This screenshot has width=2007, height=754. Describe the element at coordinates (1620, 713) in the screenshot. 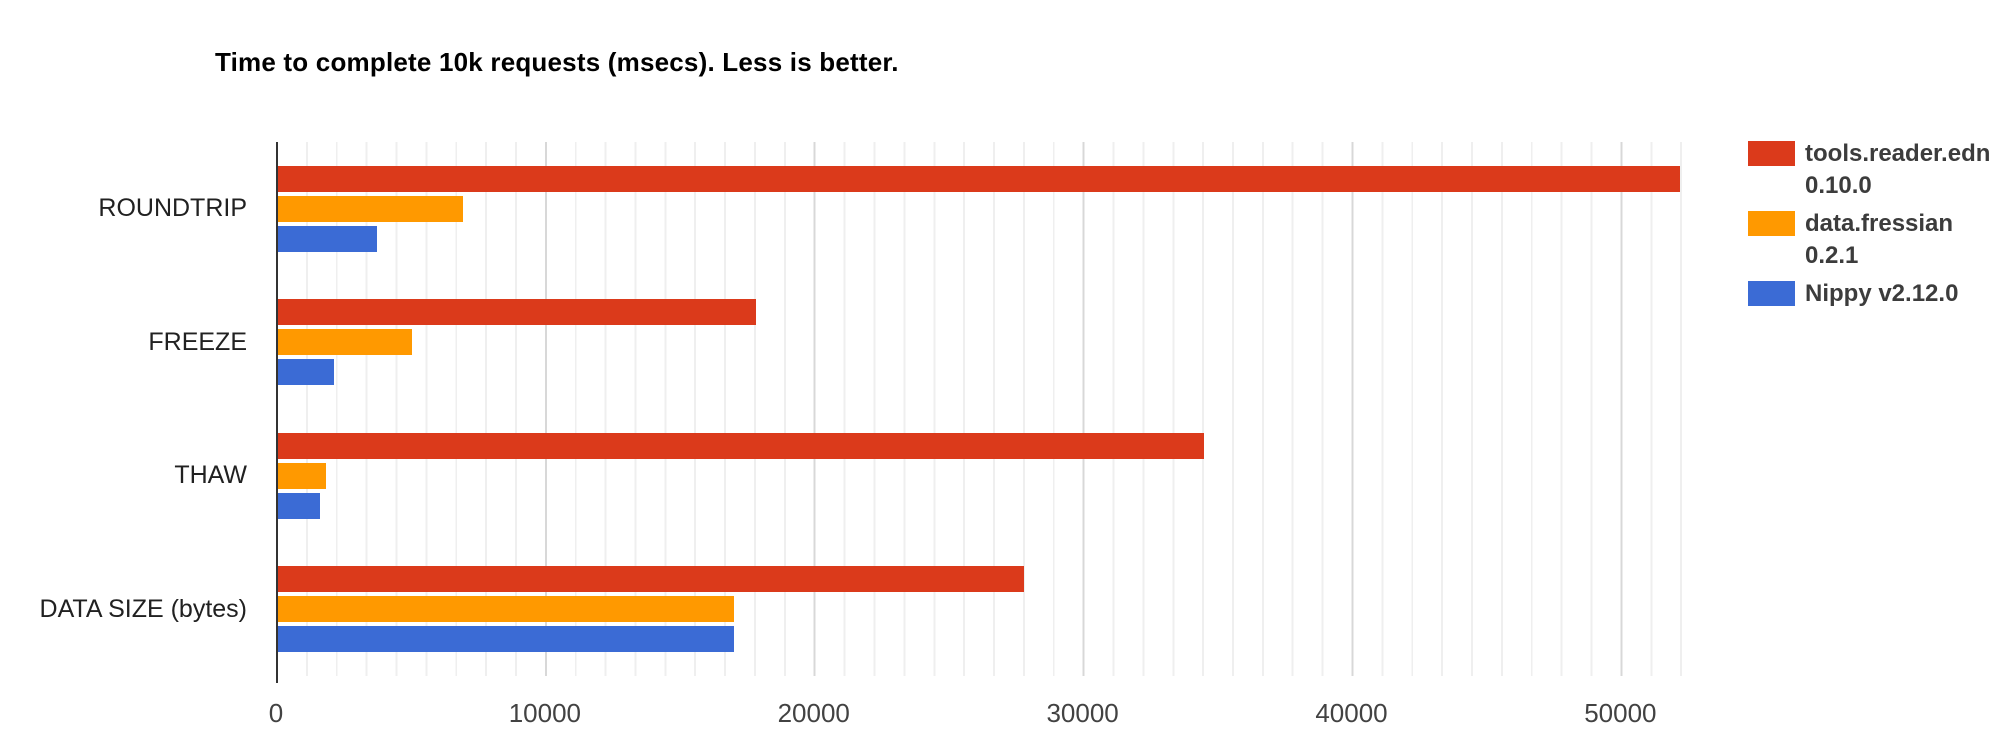

I see `x-tick-label: 50000` at that location.